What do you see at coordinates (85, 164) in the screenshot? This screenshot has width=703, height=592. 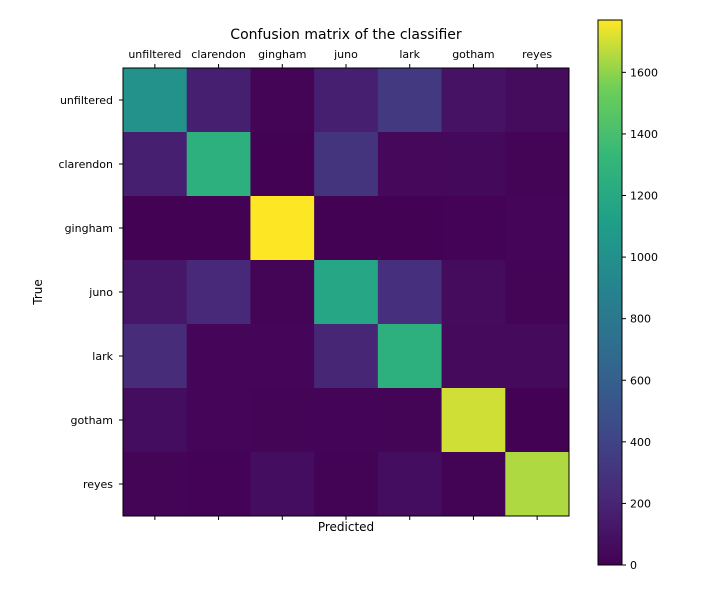 I see `y-tick-label: clarendon` at bounding box center [85, 164].